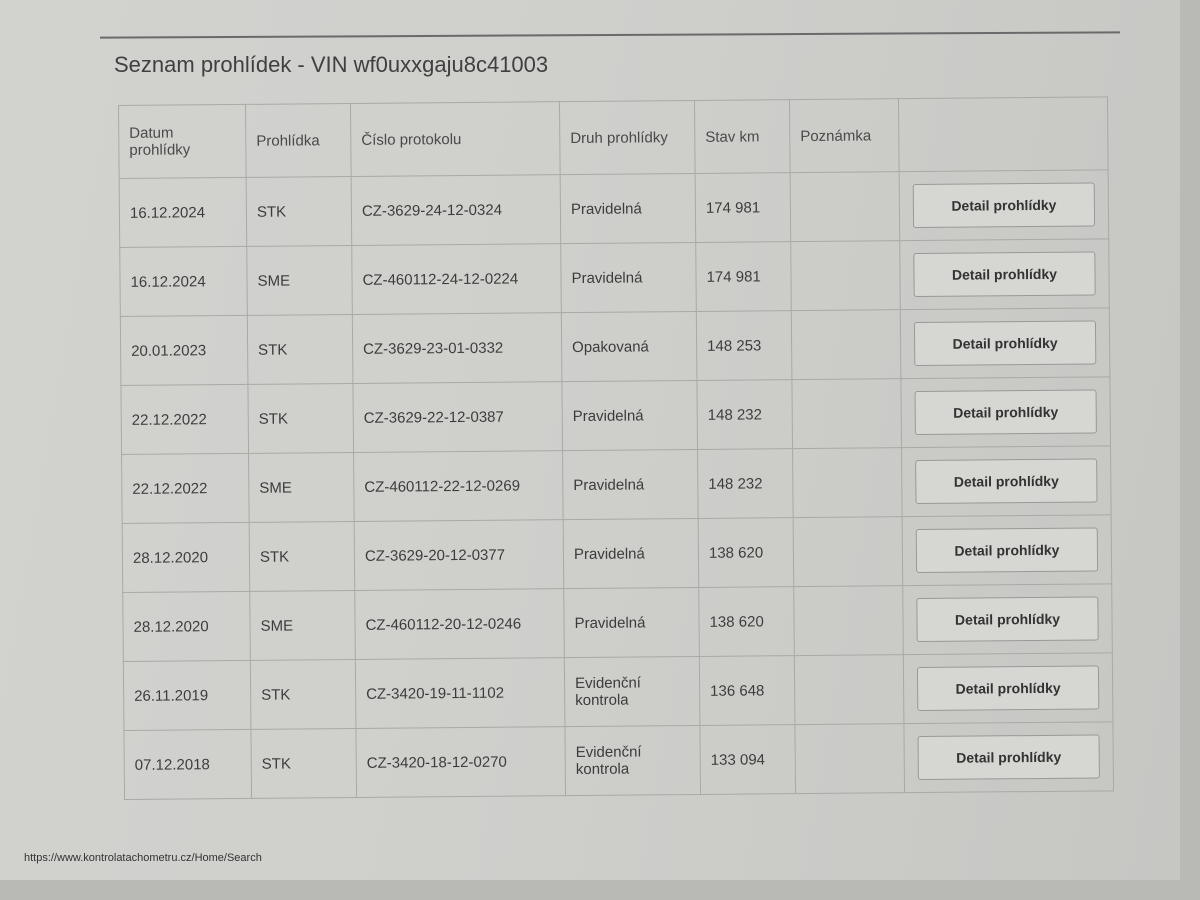  I want to click on cell-protocol: CZ-3629-20-12-0377, so click(459, 555).